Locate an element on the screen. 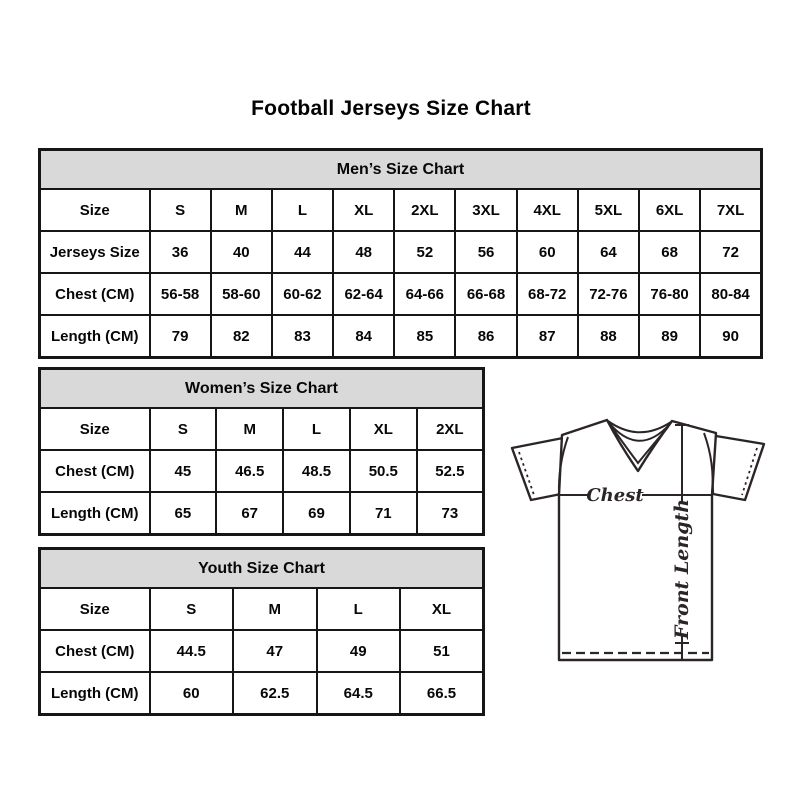 The width and height of the screenshot is (800, 800). front-length-label: Front Length is located at coordinates (682, 569).